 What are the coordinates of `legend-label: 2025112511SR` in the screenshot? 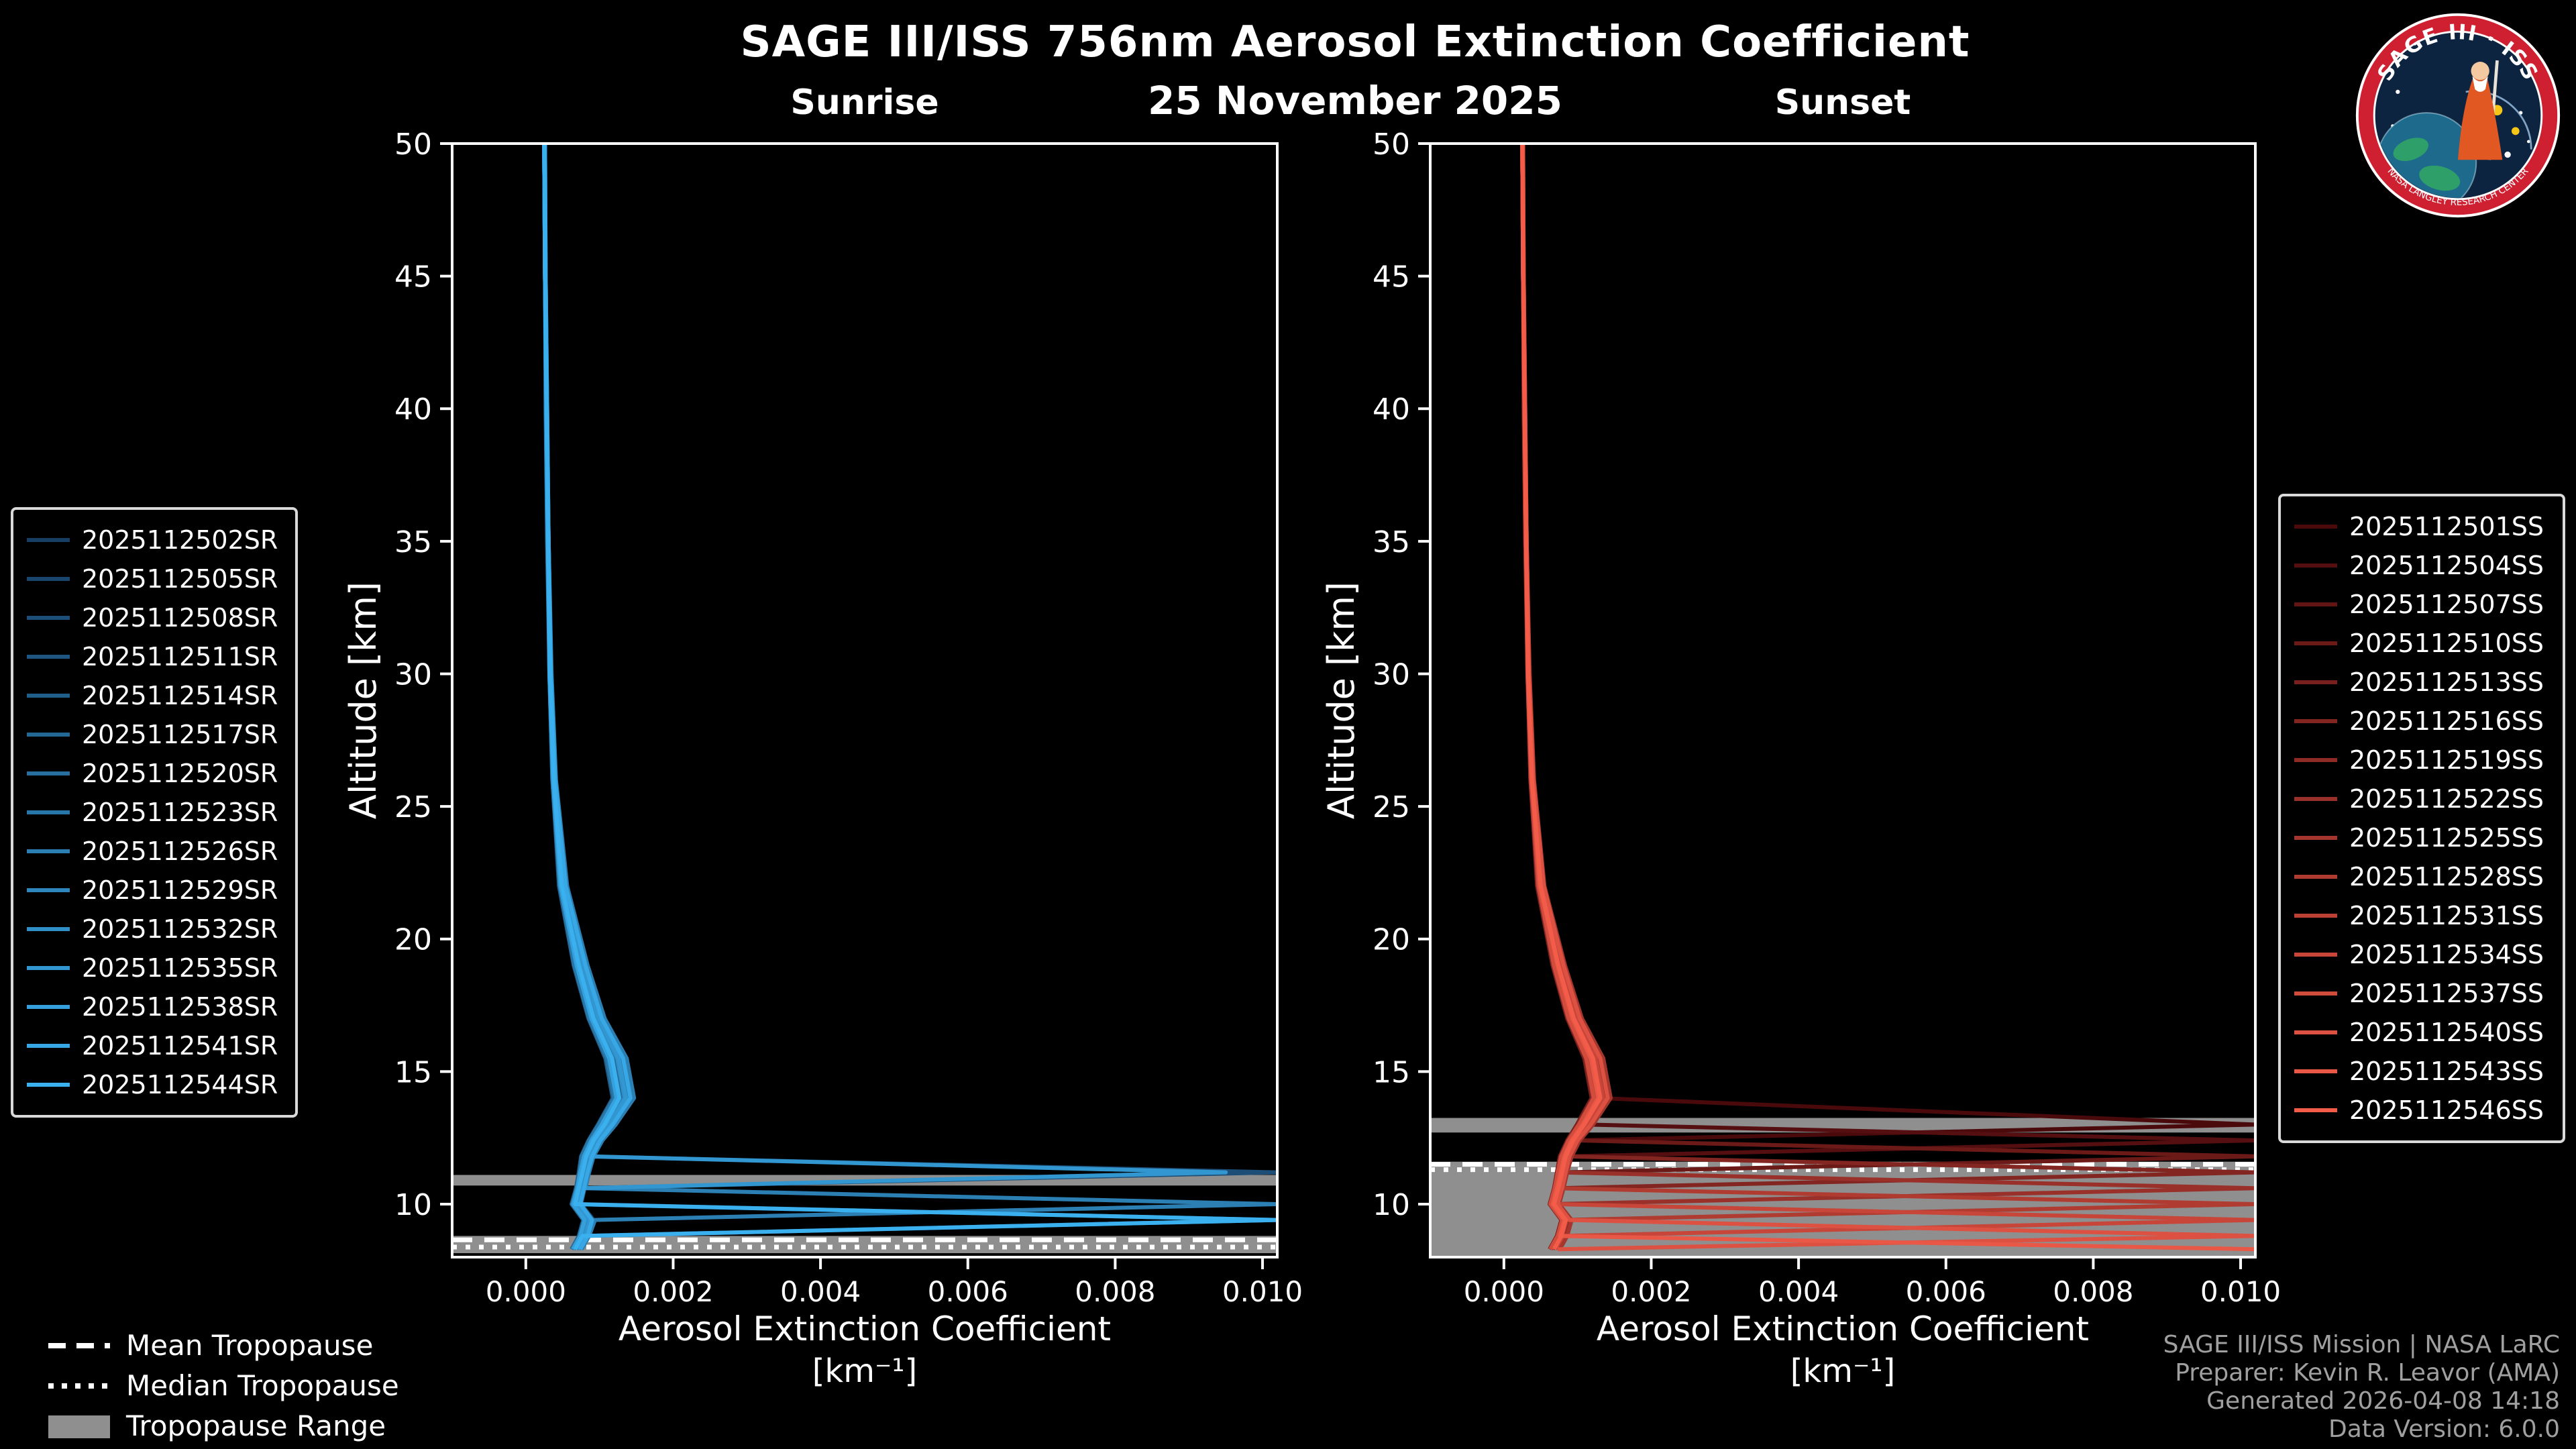 It's located at (180, 657).